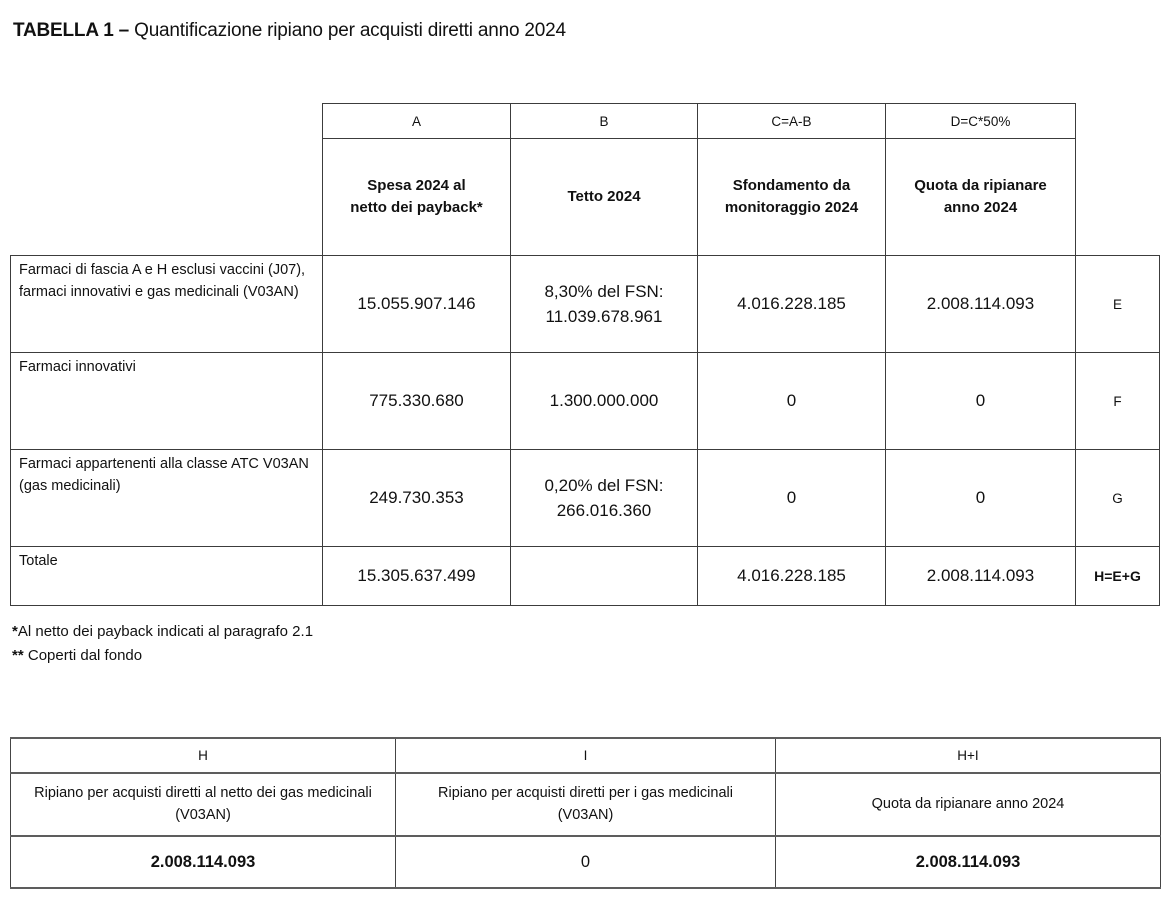 This screenshot has height=900, width=1170. I want to click on table1-row3-ref: G, so click(1117, 498).